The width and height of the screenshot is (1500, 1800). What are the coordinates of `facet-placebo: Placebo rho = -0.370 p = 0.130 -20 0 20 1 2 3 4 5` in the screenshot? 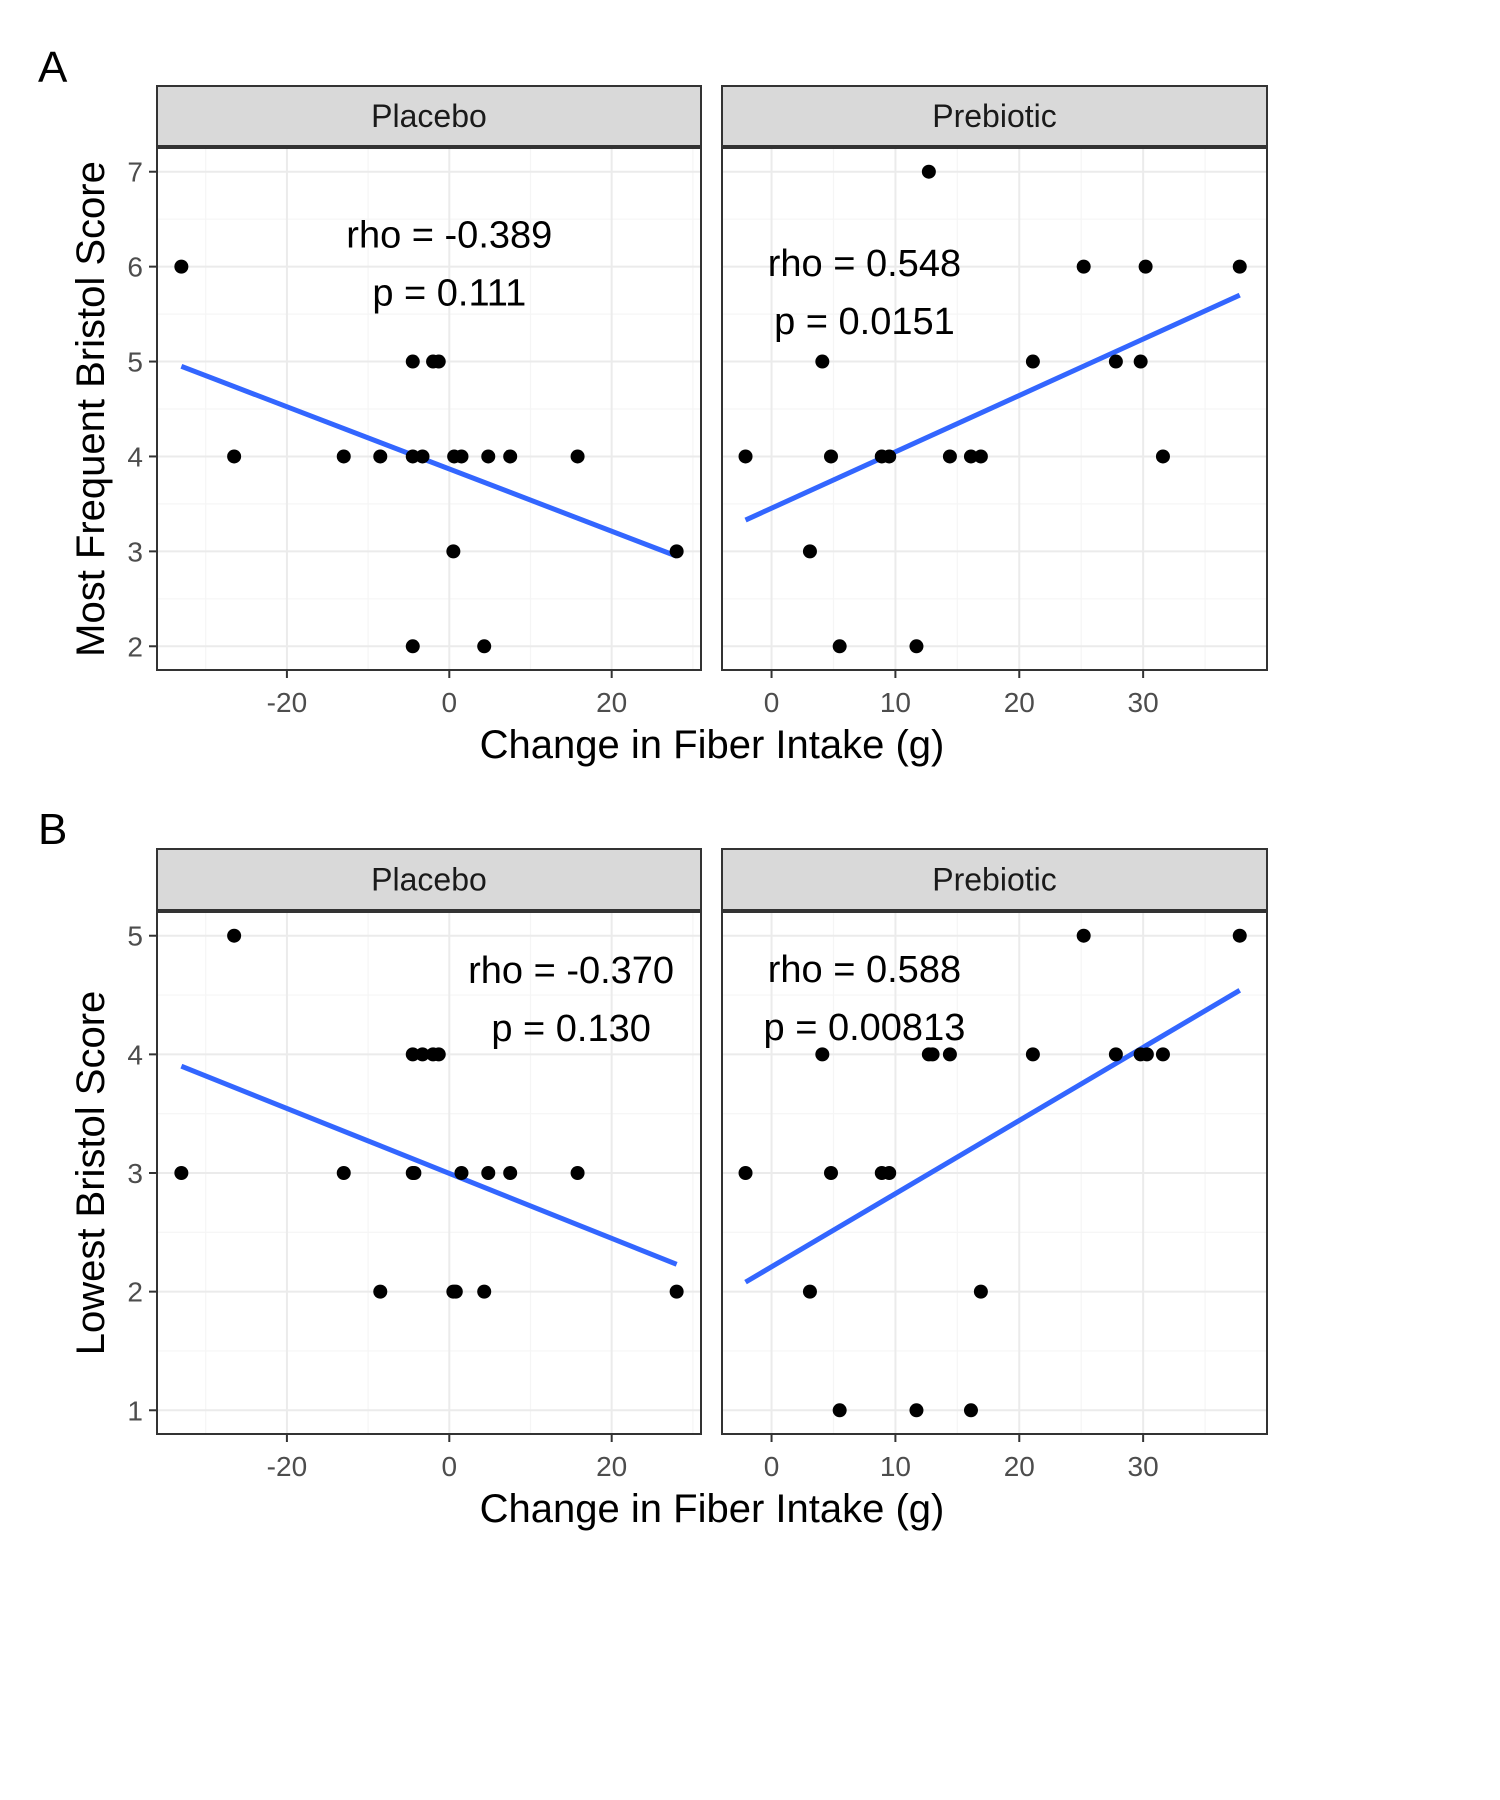 It's located at (414, 1165).